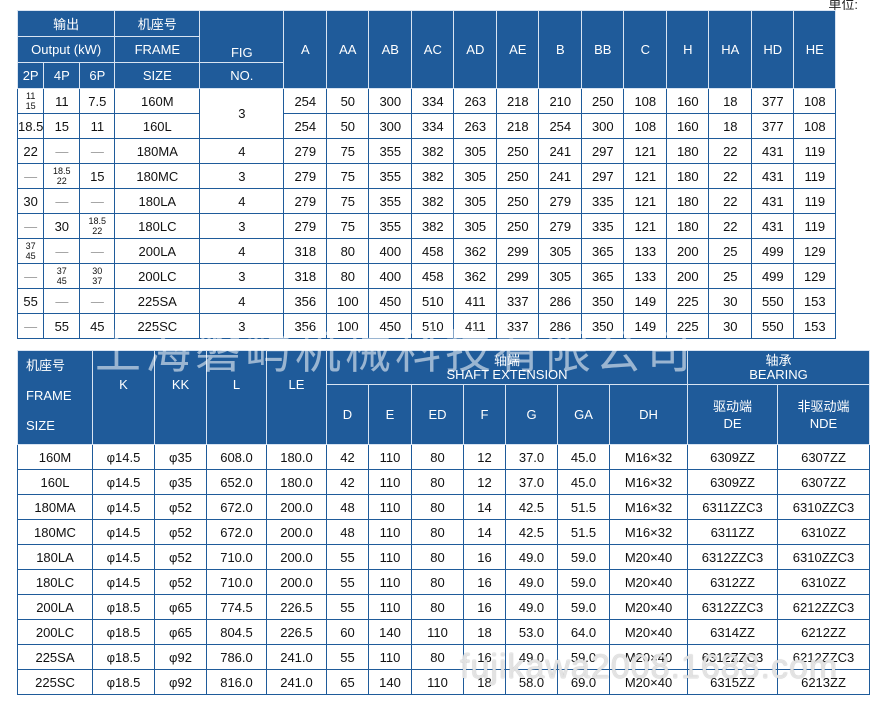 This screenshot has width=884, height=715. Describe the element at coordinates (778, 374) in the screenshot. I see `bearing-en-header: BEARING` at that location.